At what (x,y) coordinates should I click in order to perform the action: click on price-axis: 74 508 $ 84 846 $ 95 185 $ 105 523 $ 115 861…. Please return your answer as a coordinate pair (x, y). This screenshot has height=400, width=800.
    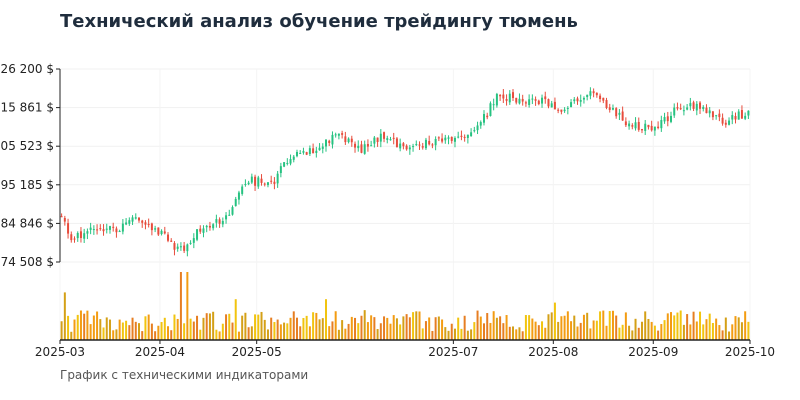
    Looking at the image, I should click on (30, 165).